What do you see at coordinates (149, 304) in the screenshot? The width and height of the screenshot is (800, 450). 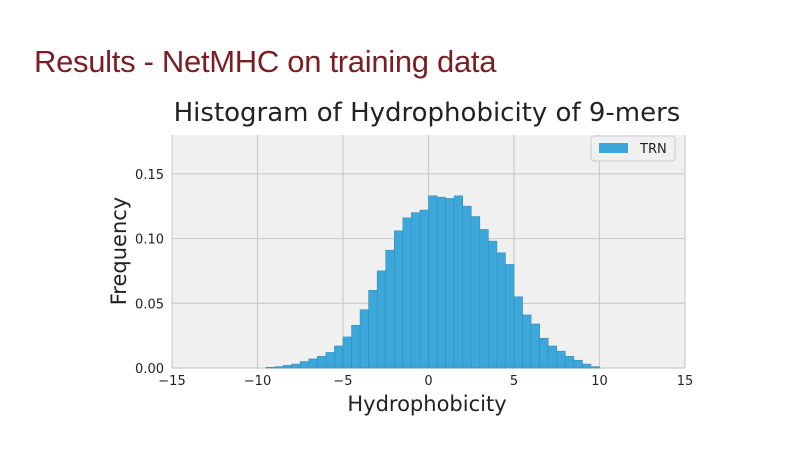 I see `y-tick-label: 0.05` at bounding box center [149, 304].